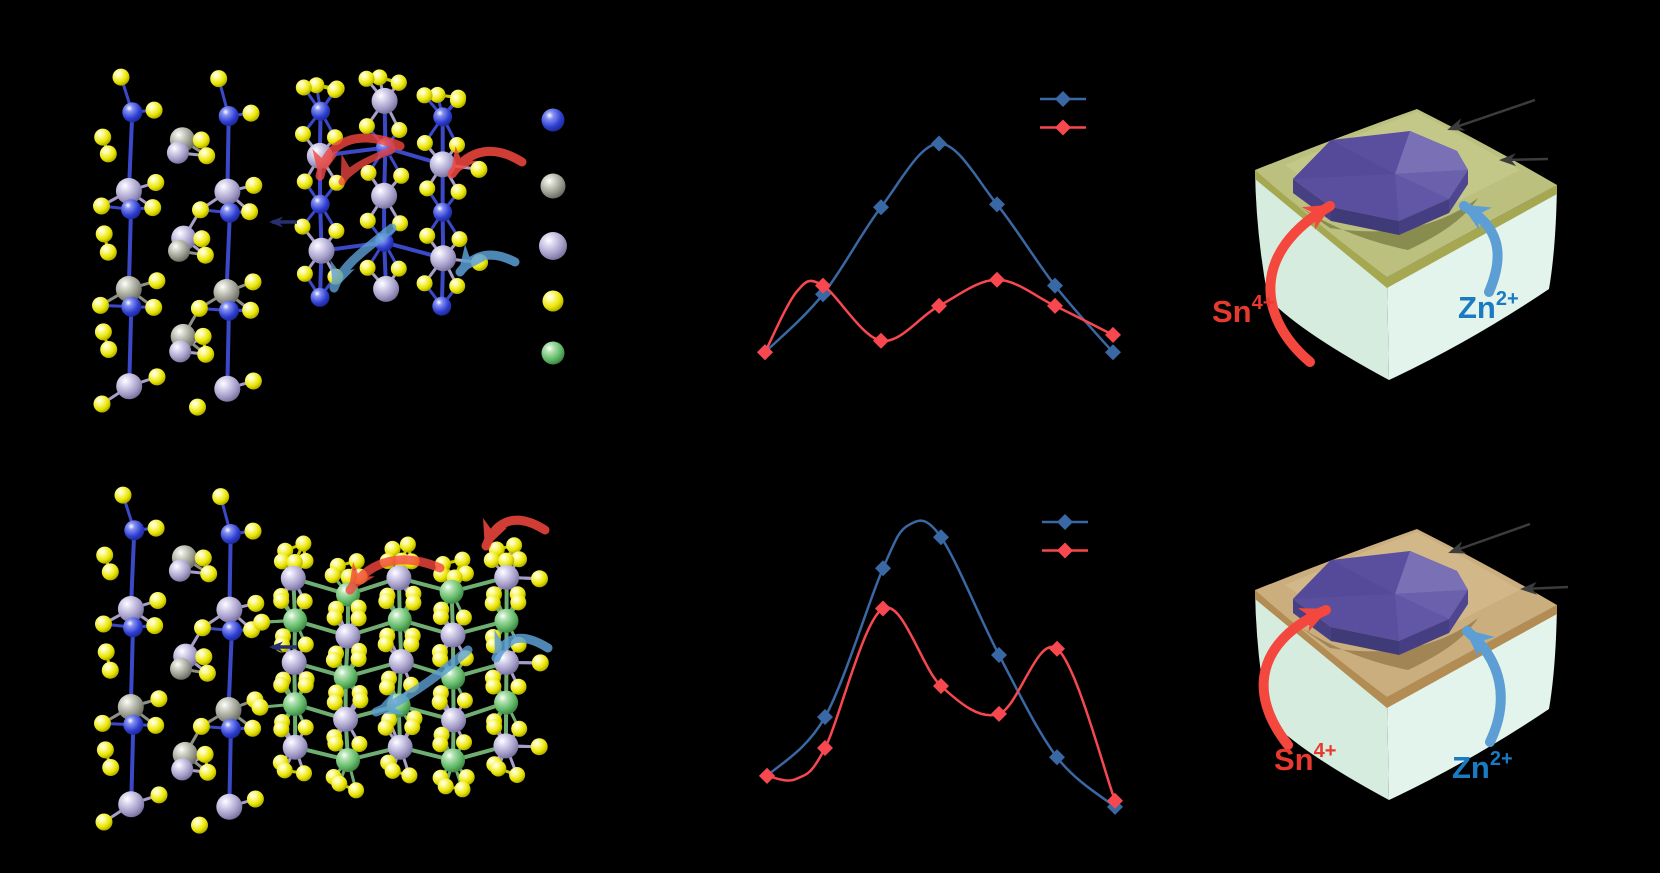  Describe the element at coordinates (487, 260) in the screenshot. I see `zn-exchange-arrow-external-top` at that location.